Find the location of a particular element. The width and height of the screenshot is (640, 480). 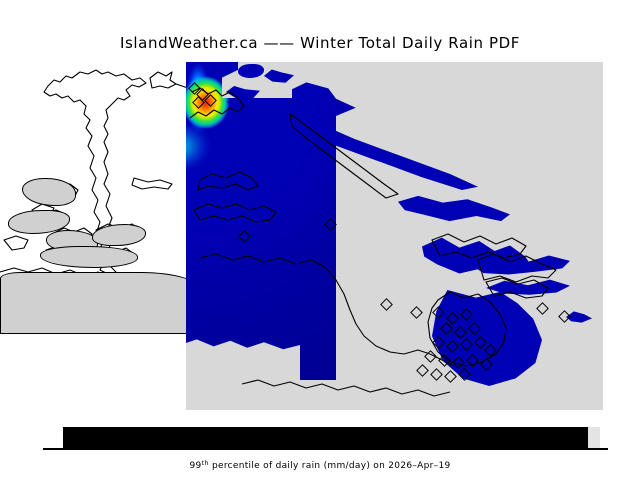

caption-percentile-suffix: th is located at coordinates (205, 463).